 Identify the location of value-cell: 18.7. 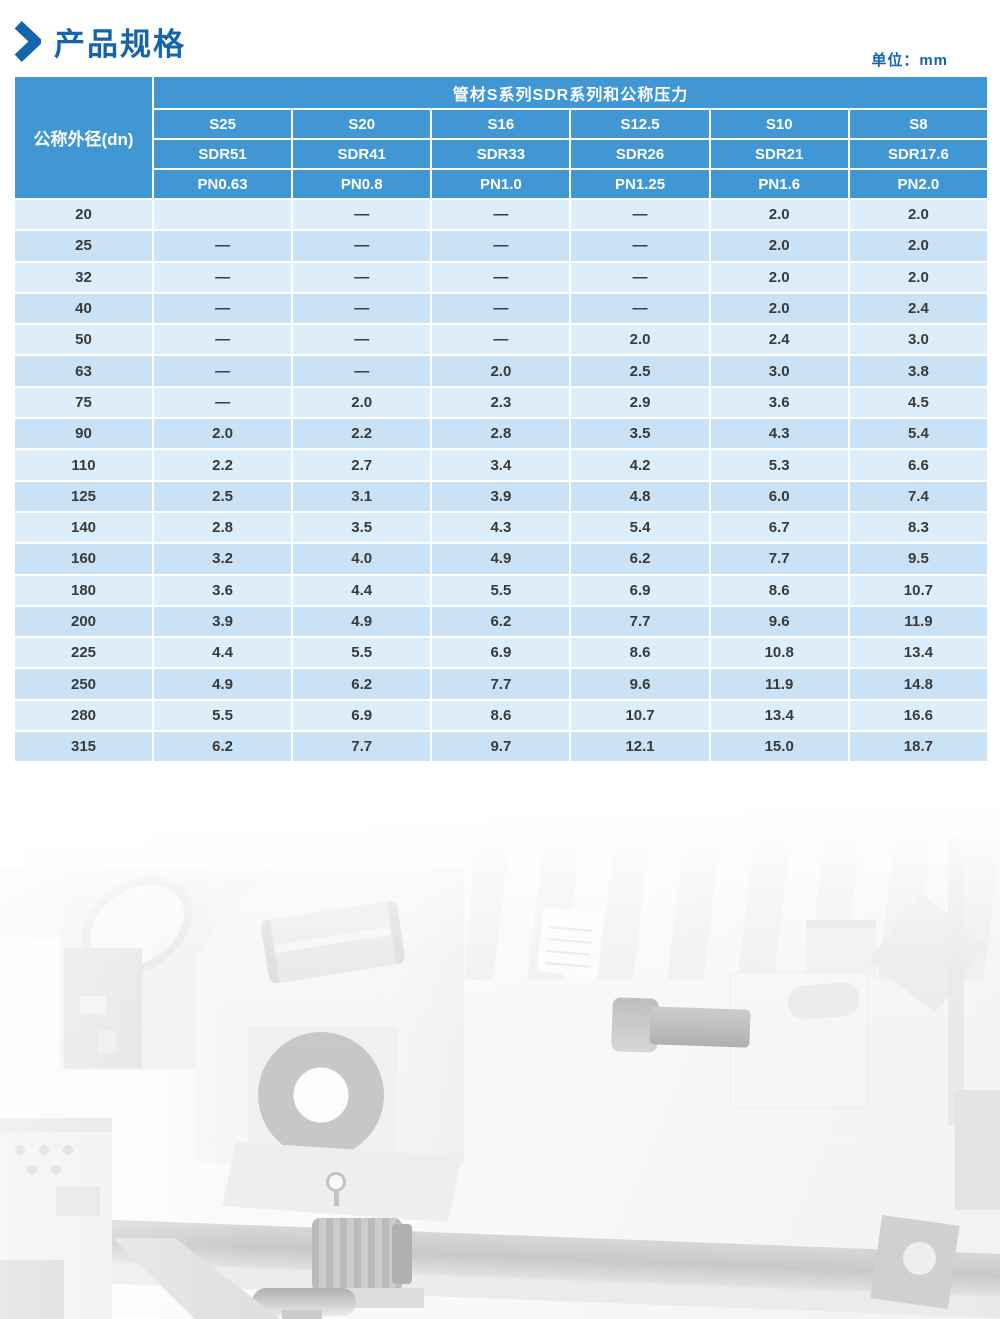
(918, 747).